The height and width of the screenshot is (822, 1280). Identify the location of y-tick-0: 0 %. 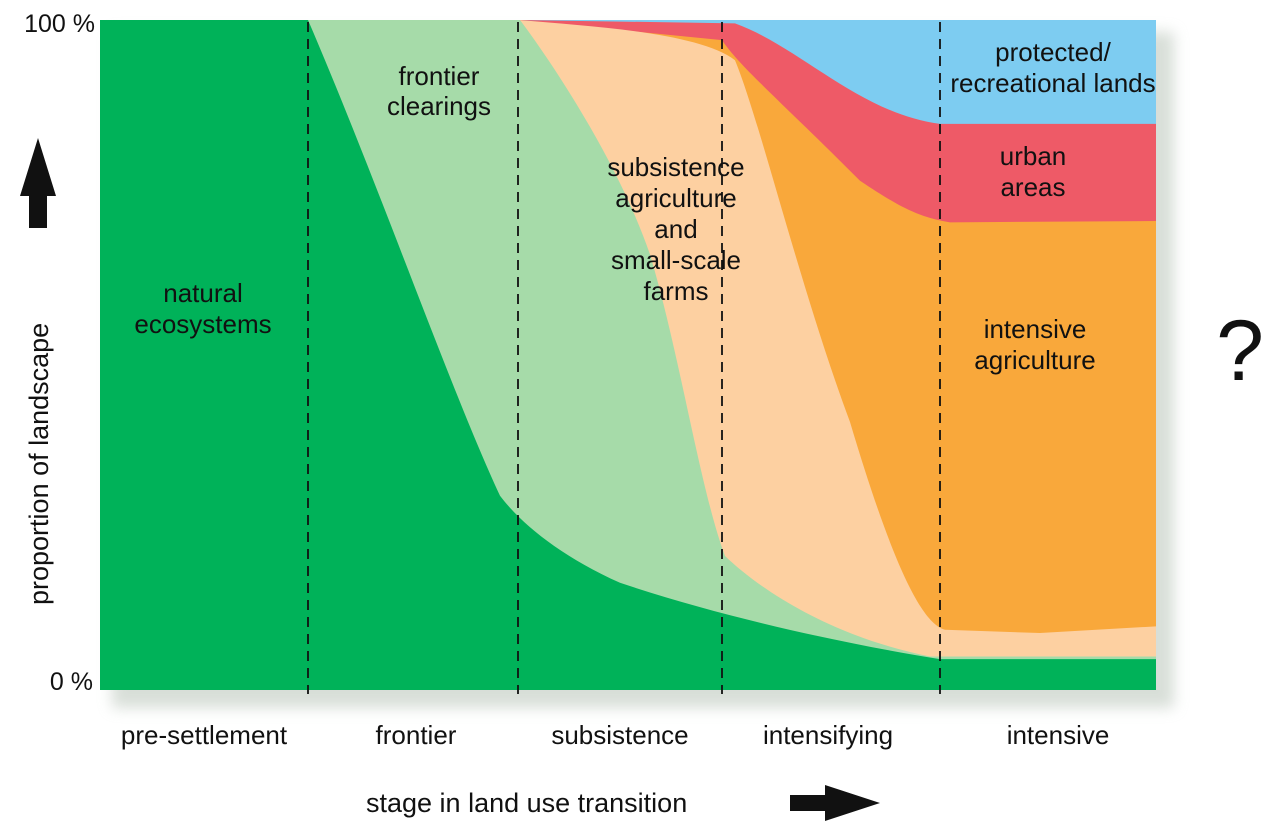
(71, 682).